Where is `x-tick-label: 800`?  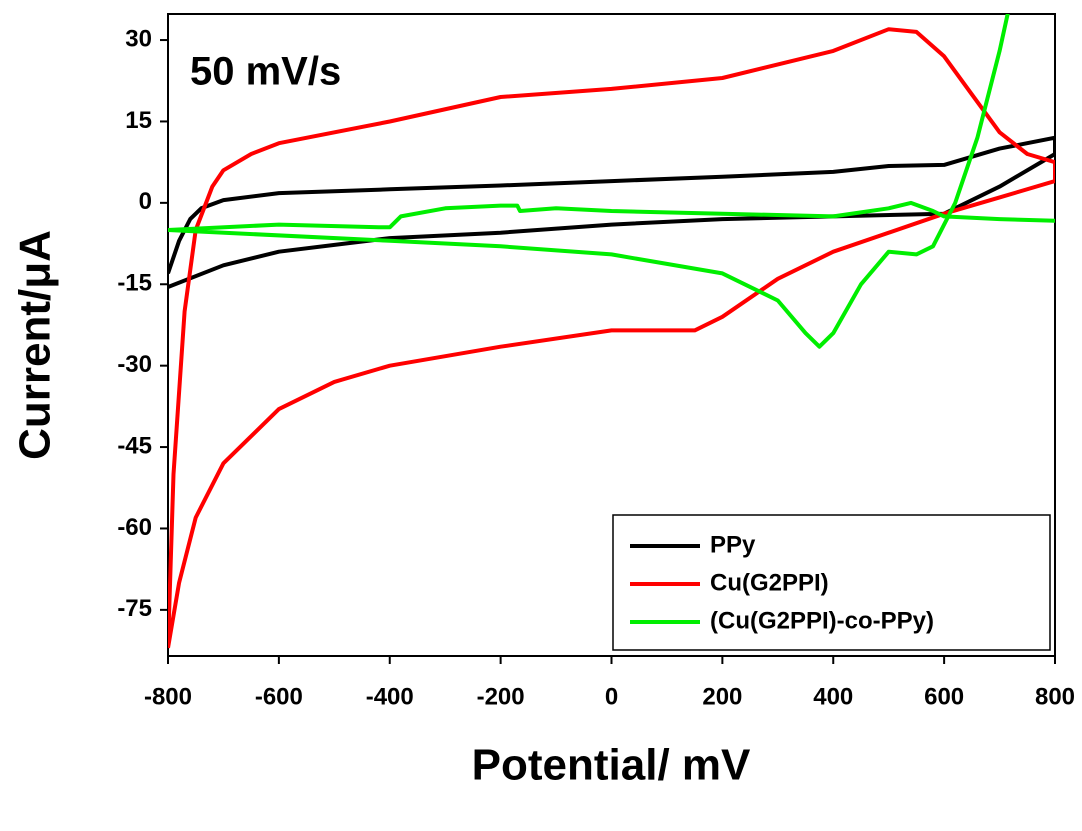 x-tick-label: 800 is located at coordinates (1055, 696).